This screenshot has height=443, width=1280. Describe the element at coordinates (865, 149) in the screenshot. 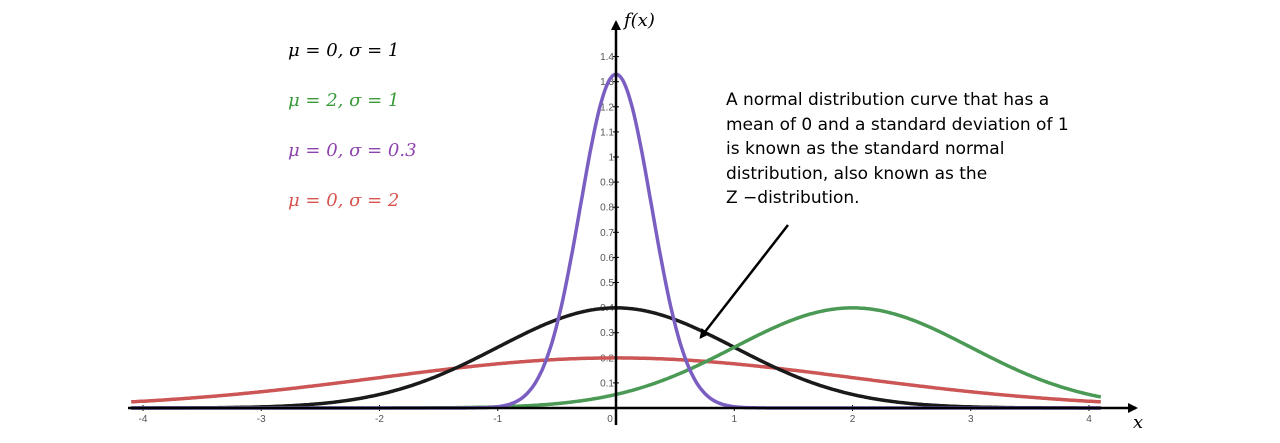

I see `annotation-line-3: is known as the standard normal` at that location.